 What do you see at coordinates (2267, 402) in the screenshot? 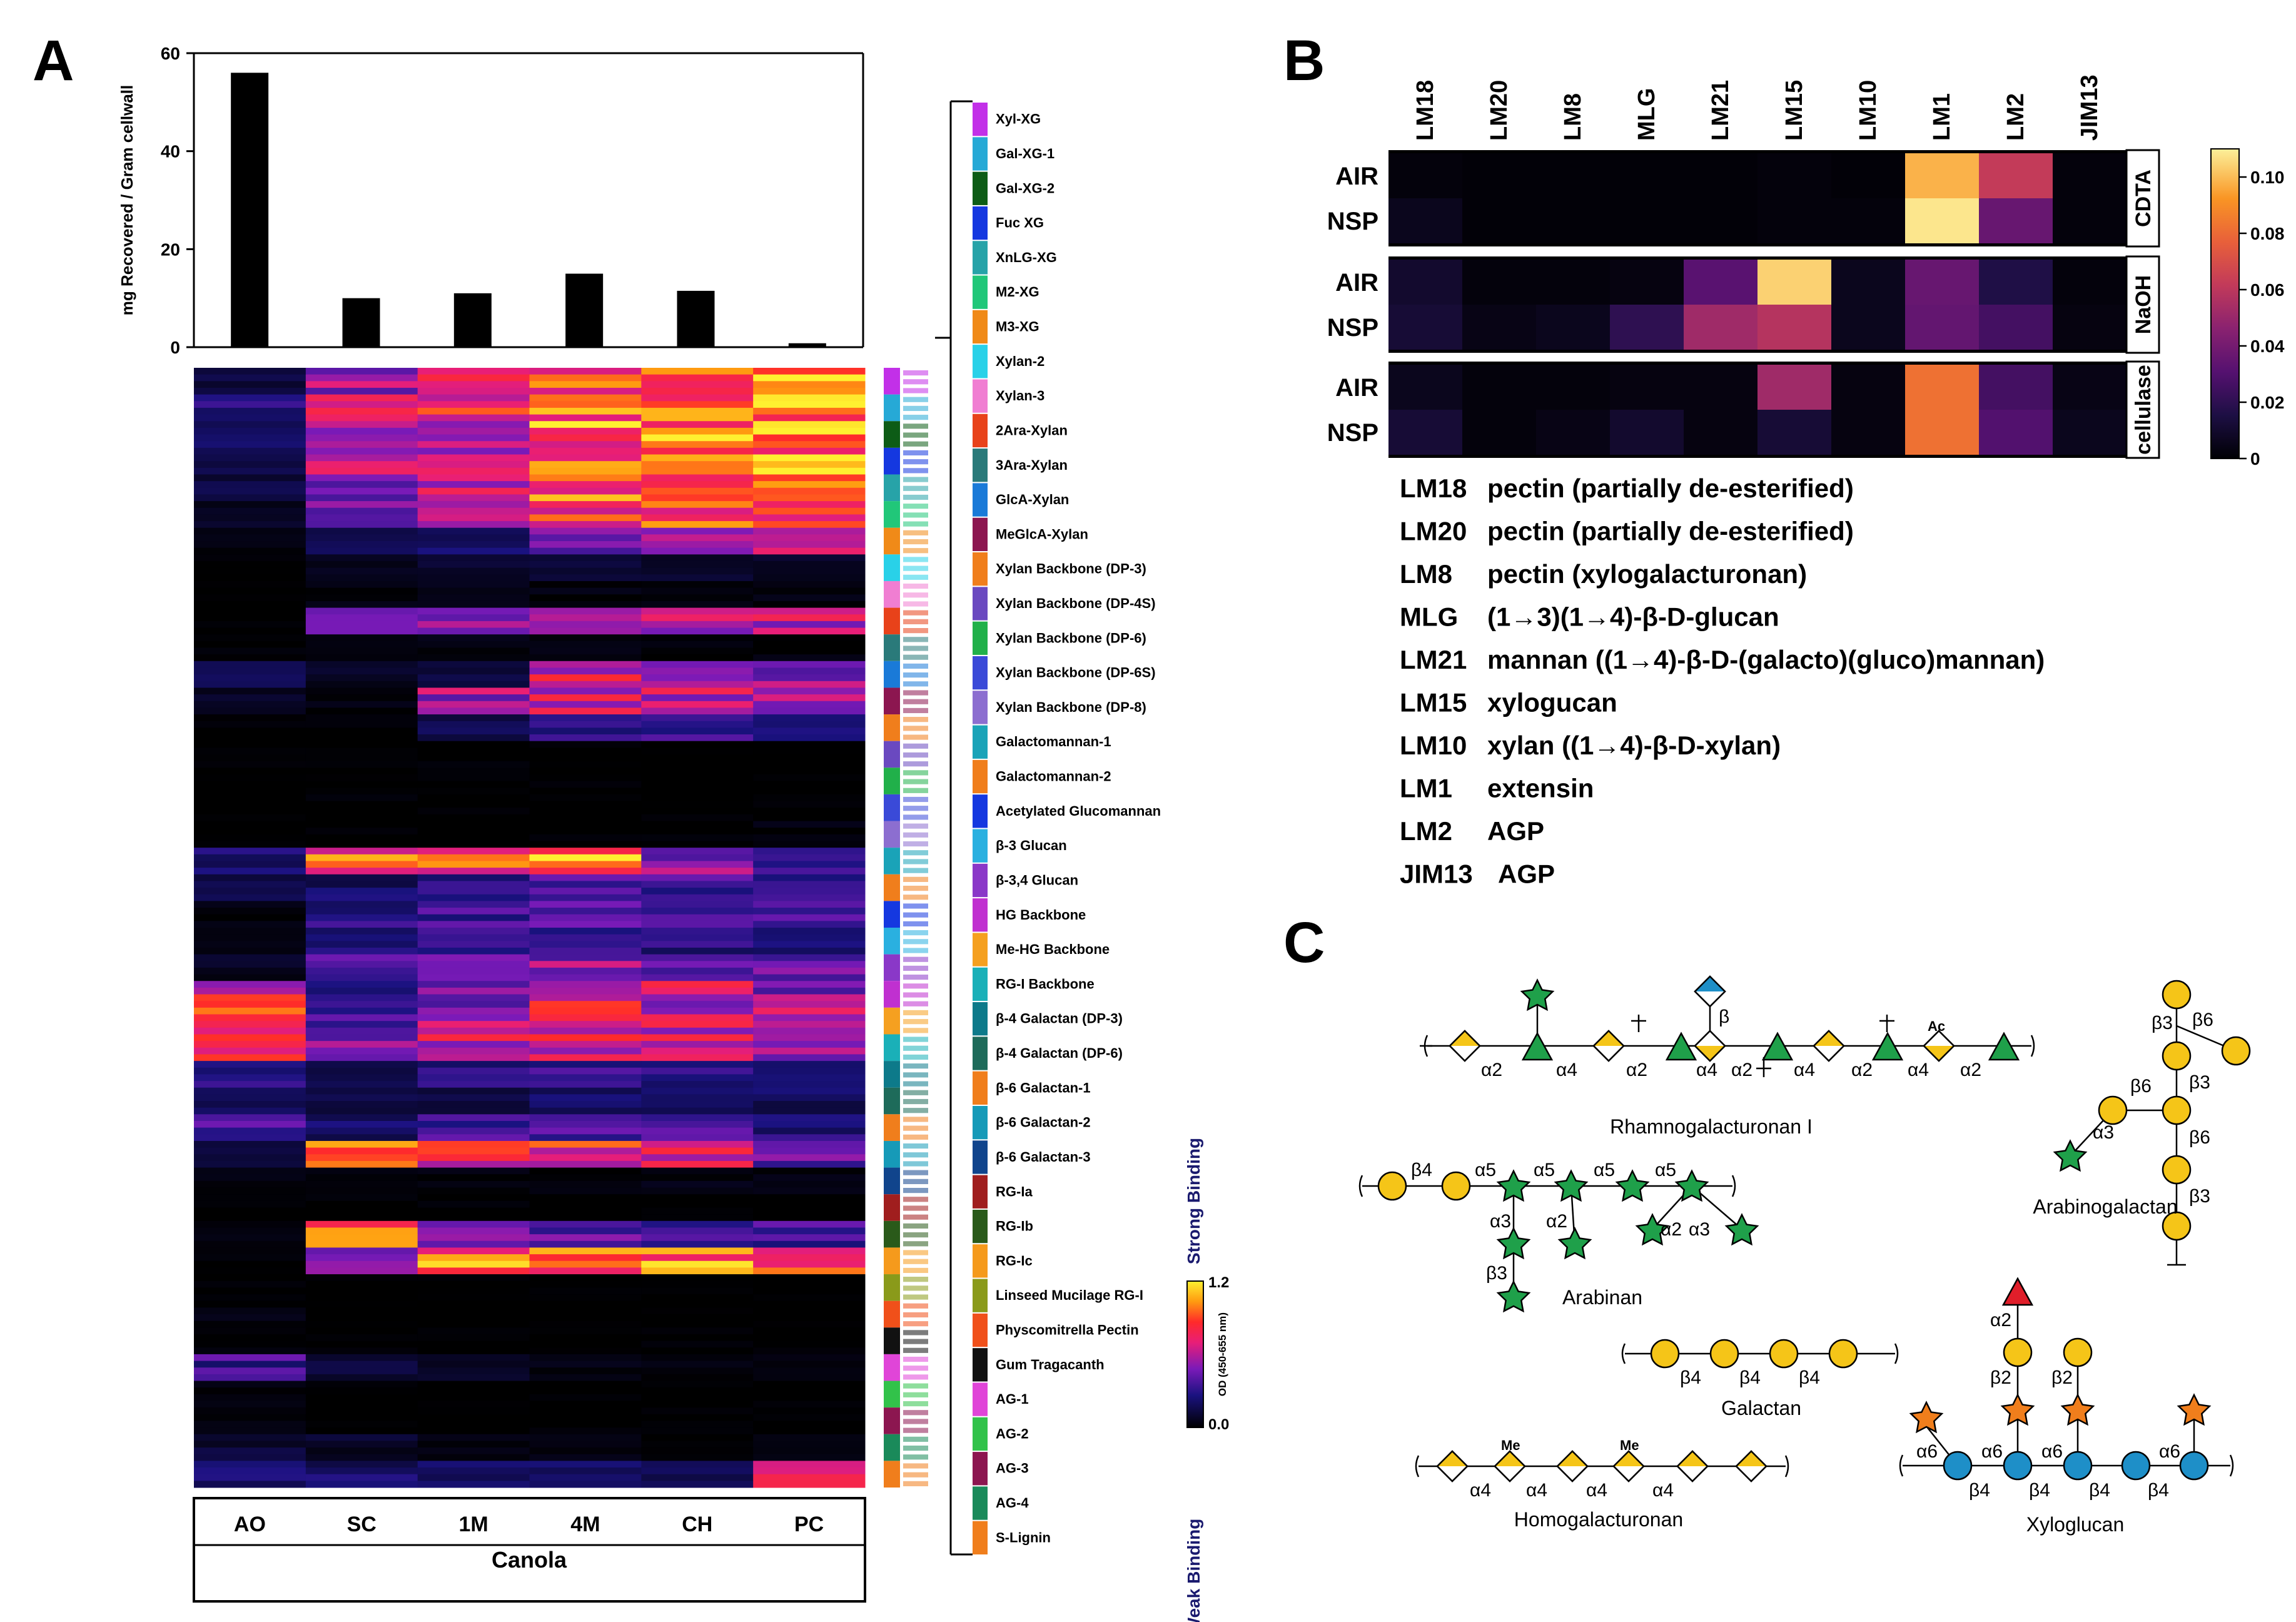
I see `b-cbar-tick-label: 0.02` at bounding box center [2267, 402].